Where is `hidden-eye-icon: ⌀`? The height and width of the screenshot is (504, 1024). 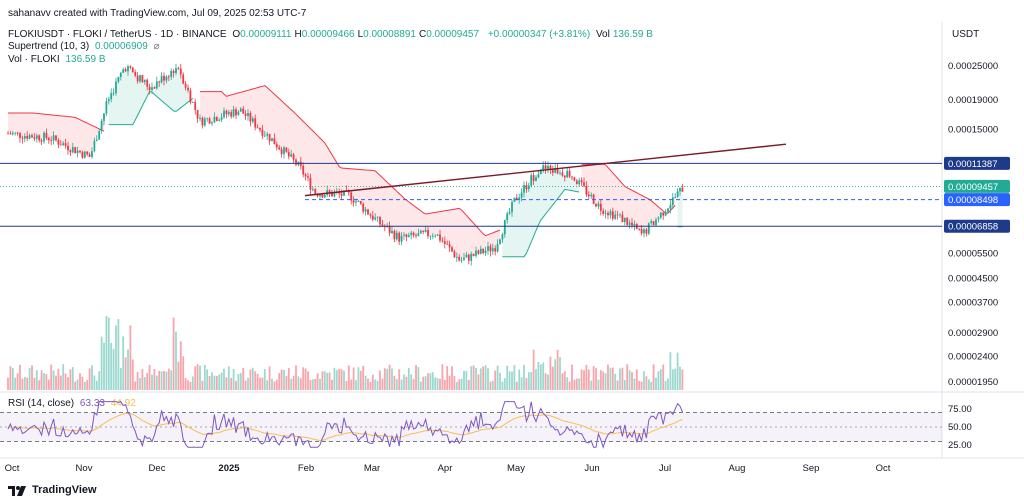 hidden-eye-icon: ⌀ is located at coordinates (156, 46).